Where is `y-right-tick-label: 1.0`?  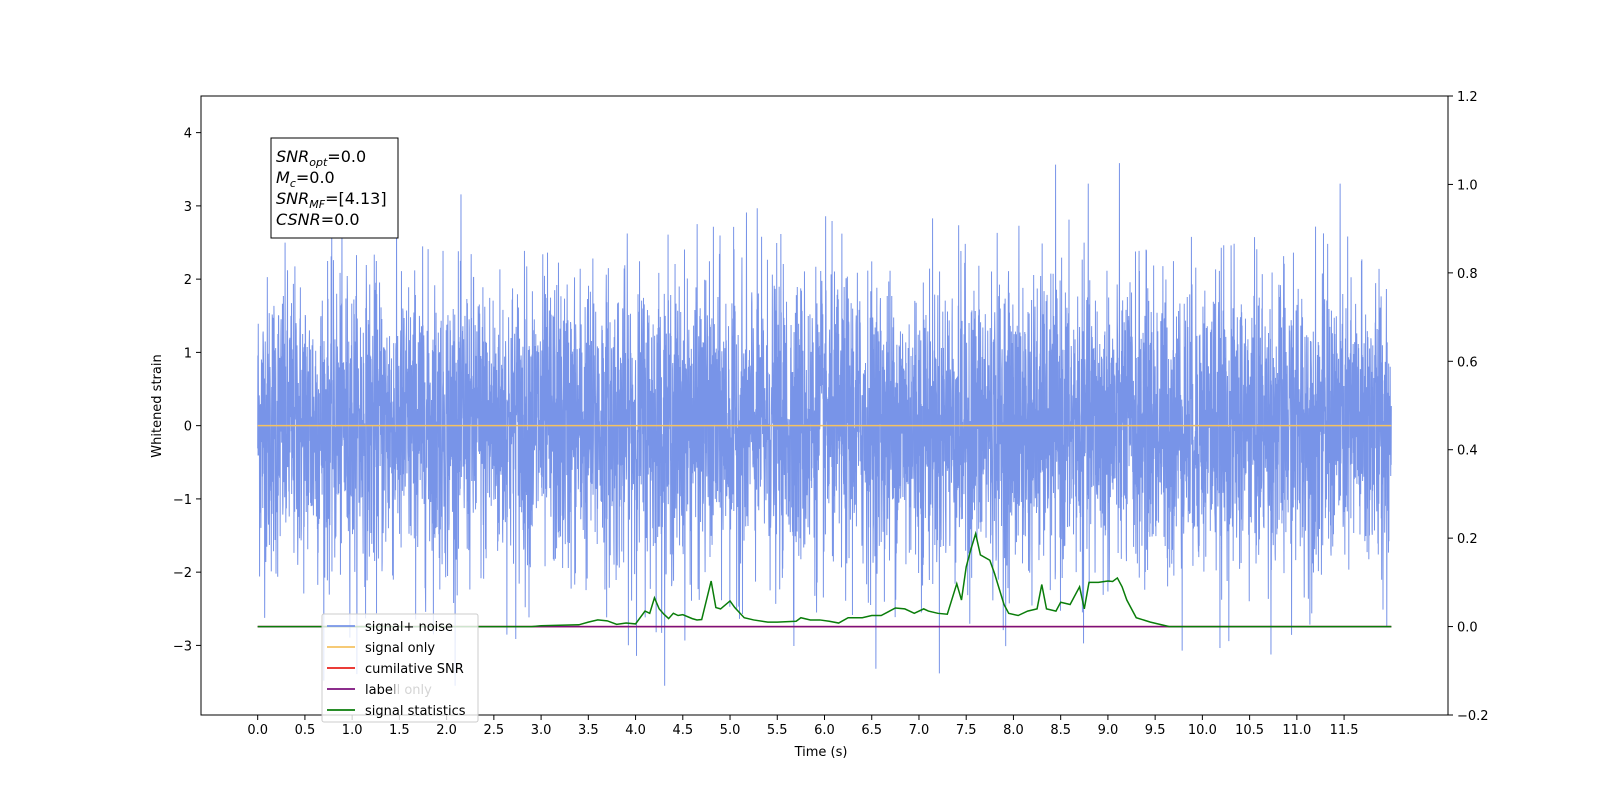 y-right-tick-label: 1.0 is located at coordinates (1467, 185).